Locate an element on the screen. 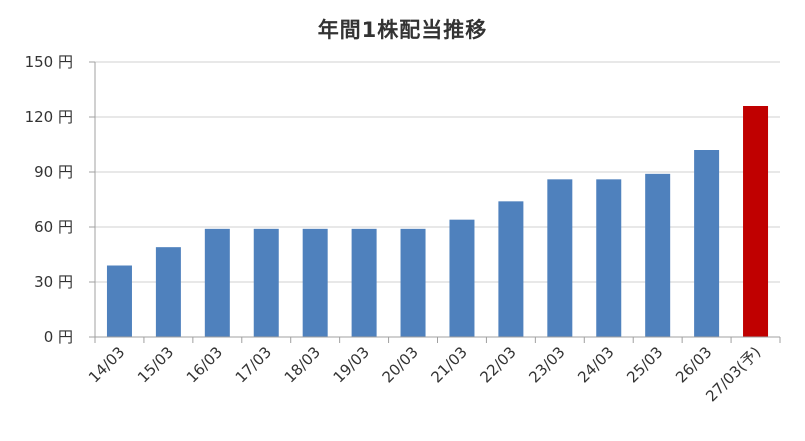 This screenshot has width=805, height=441. y-tick-label: 120 円 is located at coordinates (49, 117).